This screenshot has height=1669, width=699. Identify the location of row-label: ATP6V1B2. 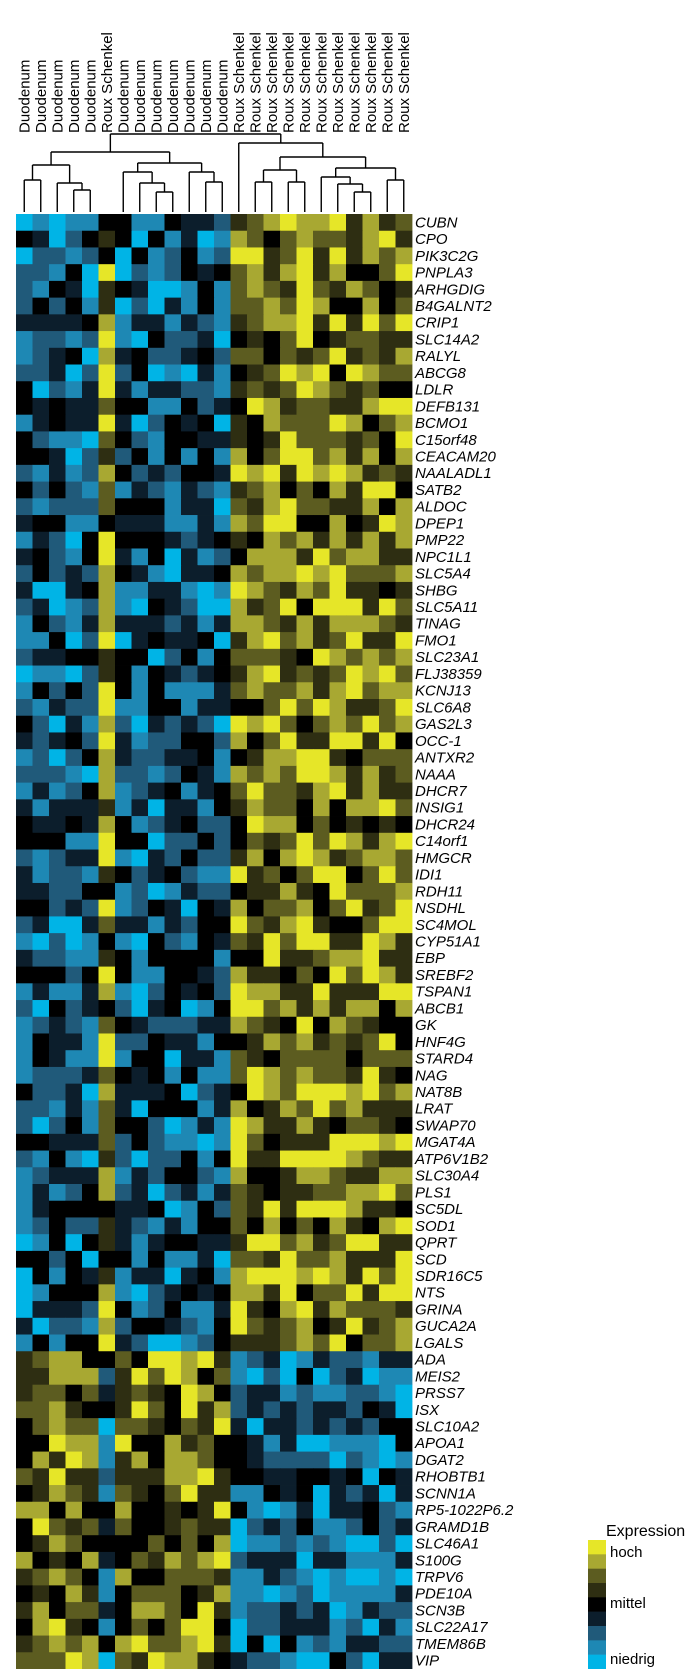
(451, 1159).